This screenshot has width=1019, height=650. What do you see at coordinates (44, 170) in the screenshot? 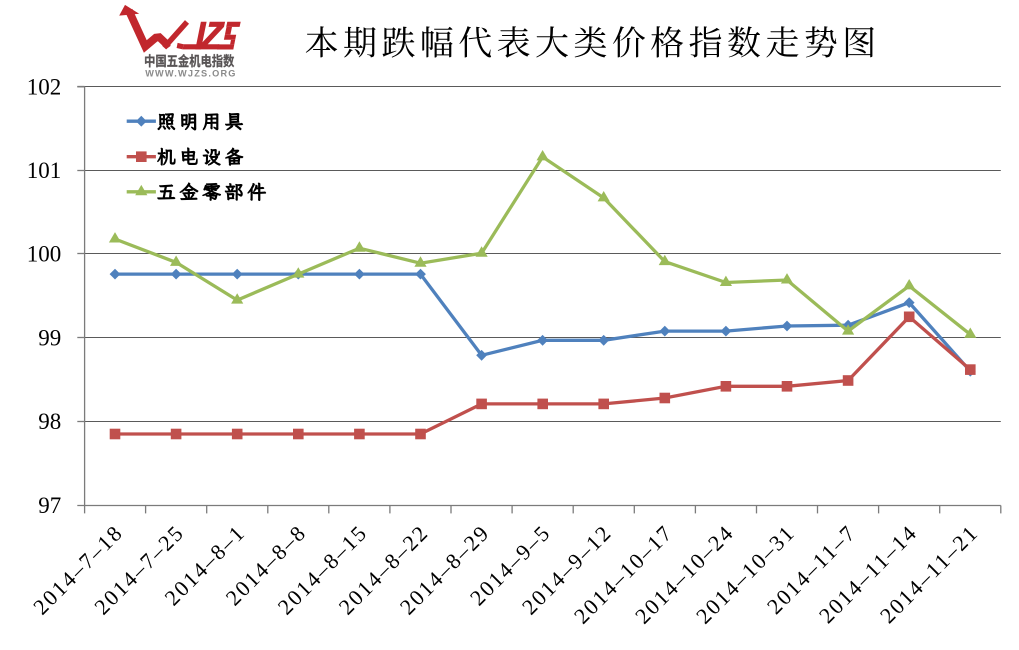
I see `svg-text: 101` at bounding box center [44, 170].